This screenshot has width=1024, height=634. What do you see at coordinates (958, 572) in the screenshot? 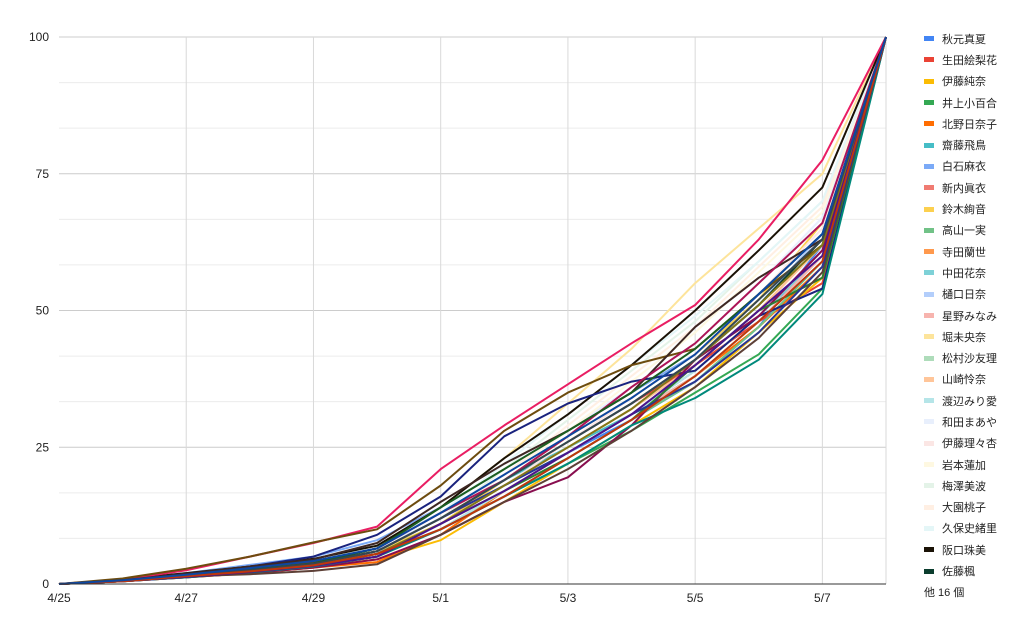
I see `legend-label: 佐藤楓` at bounding box center [958, 572].